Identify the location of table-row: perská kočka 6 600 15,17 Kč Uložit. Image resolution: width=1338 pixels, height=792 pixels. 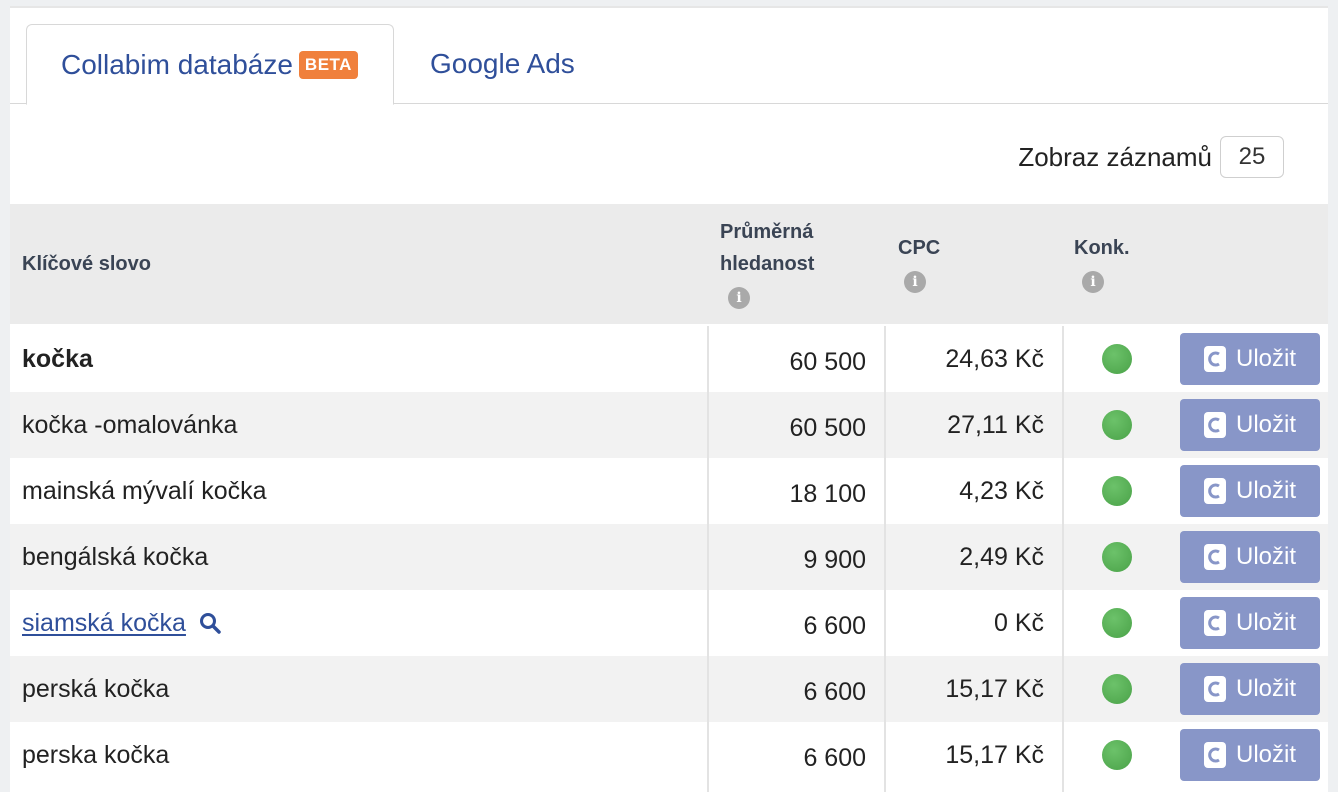
(669, 689).